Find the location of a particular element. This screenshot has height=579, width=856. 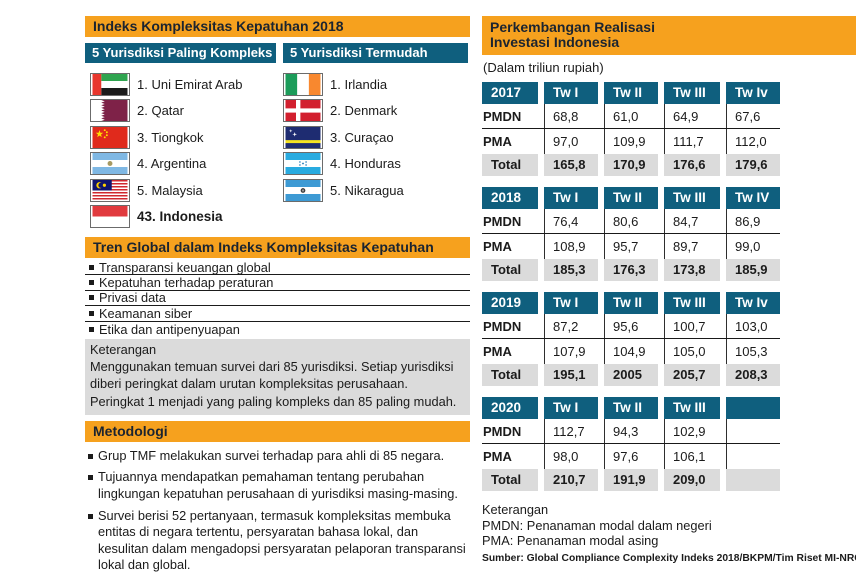

value-cell: 105,0 is located at coordinates (692, 351).